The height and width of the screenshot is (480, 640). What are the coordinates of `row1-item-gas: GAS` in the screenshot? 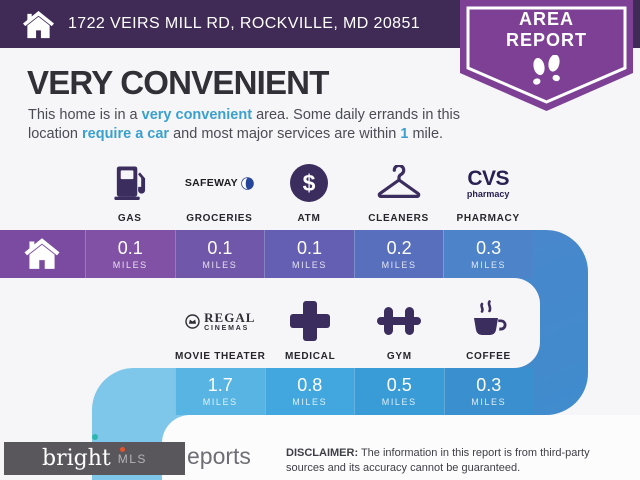 It's located at (130, 190).